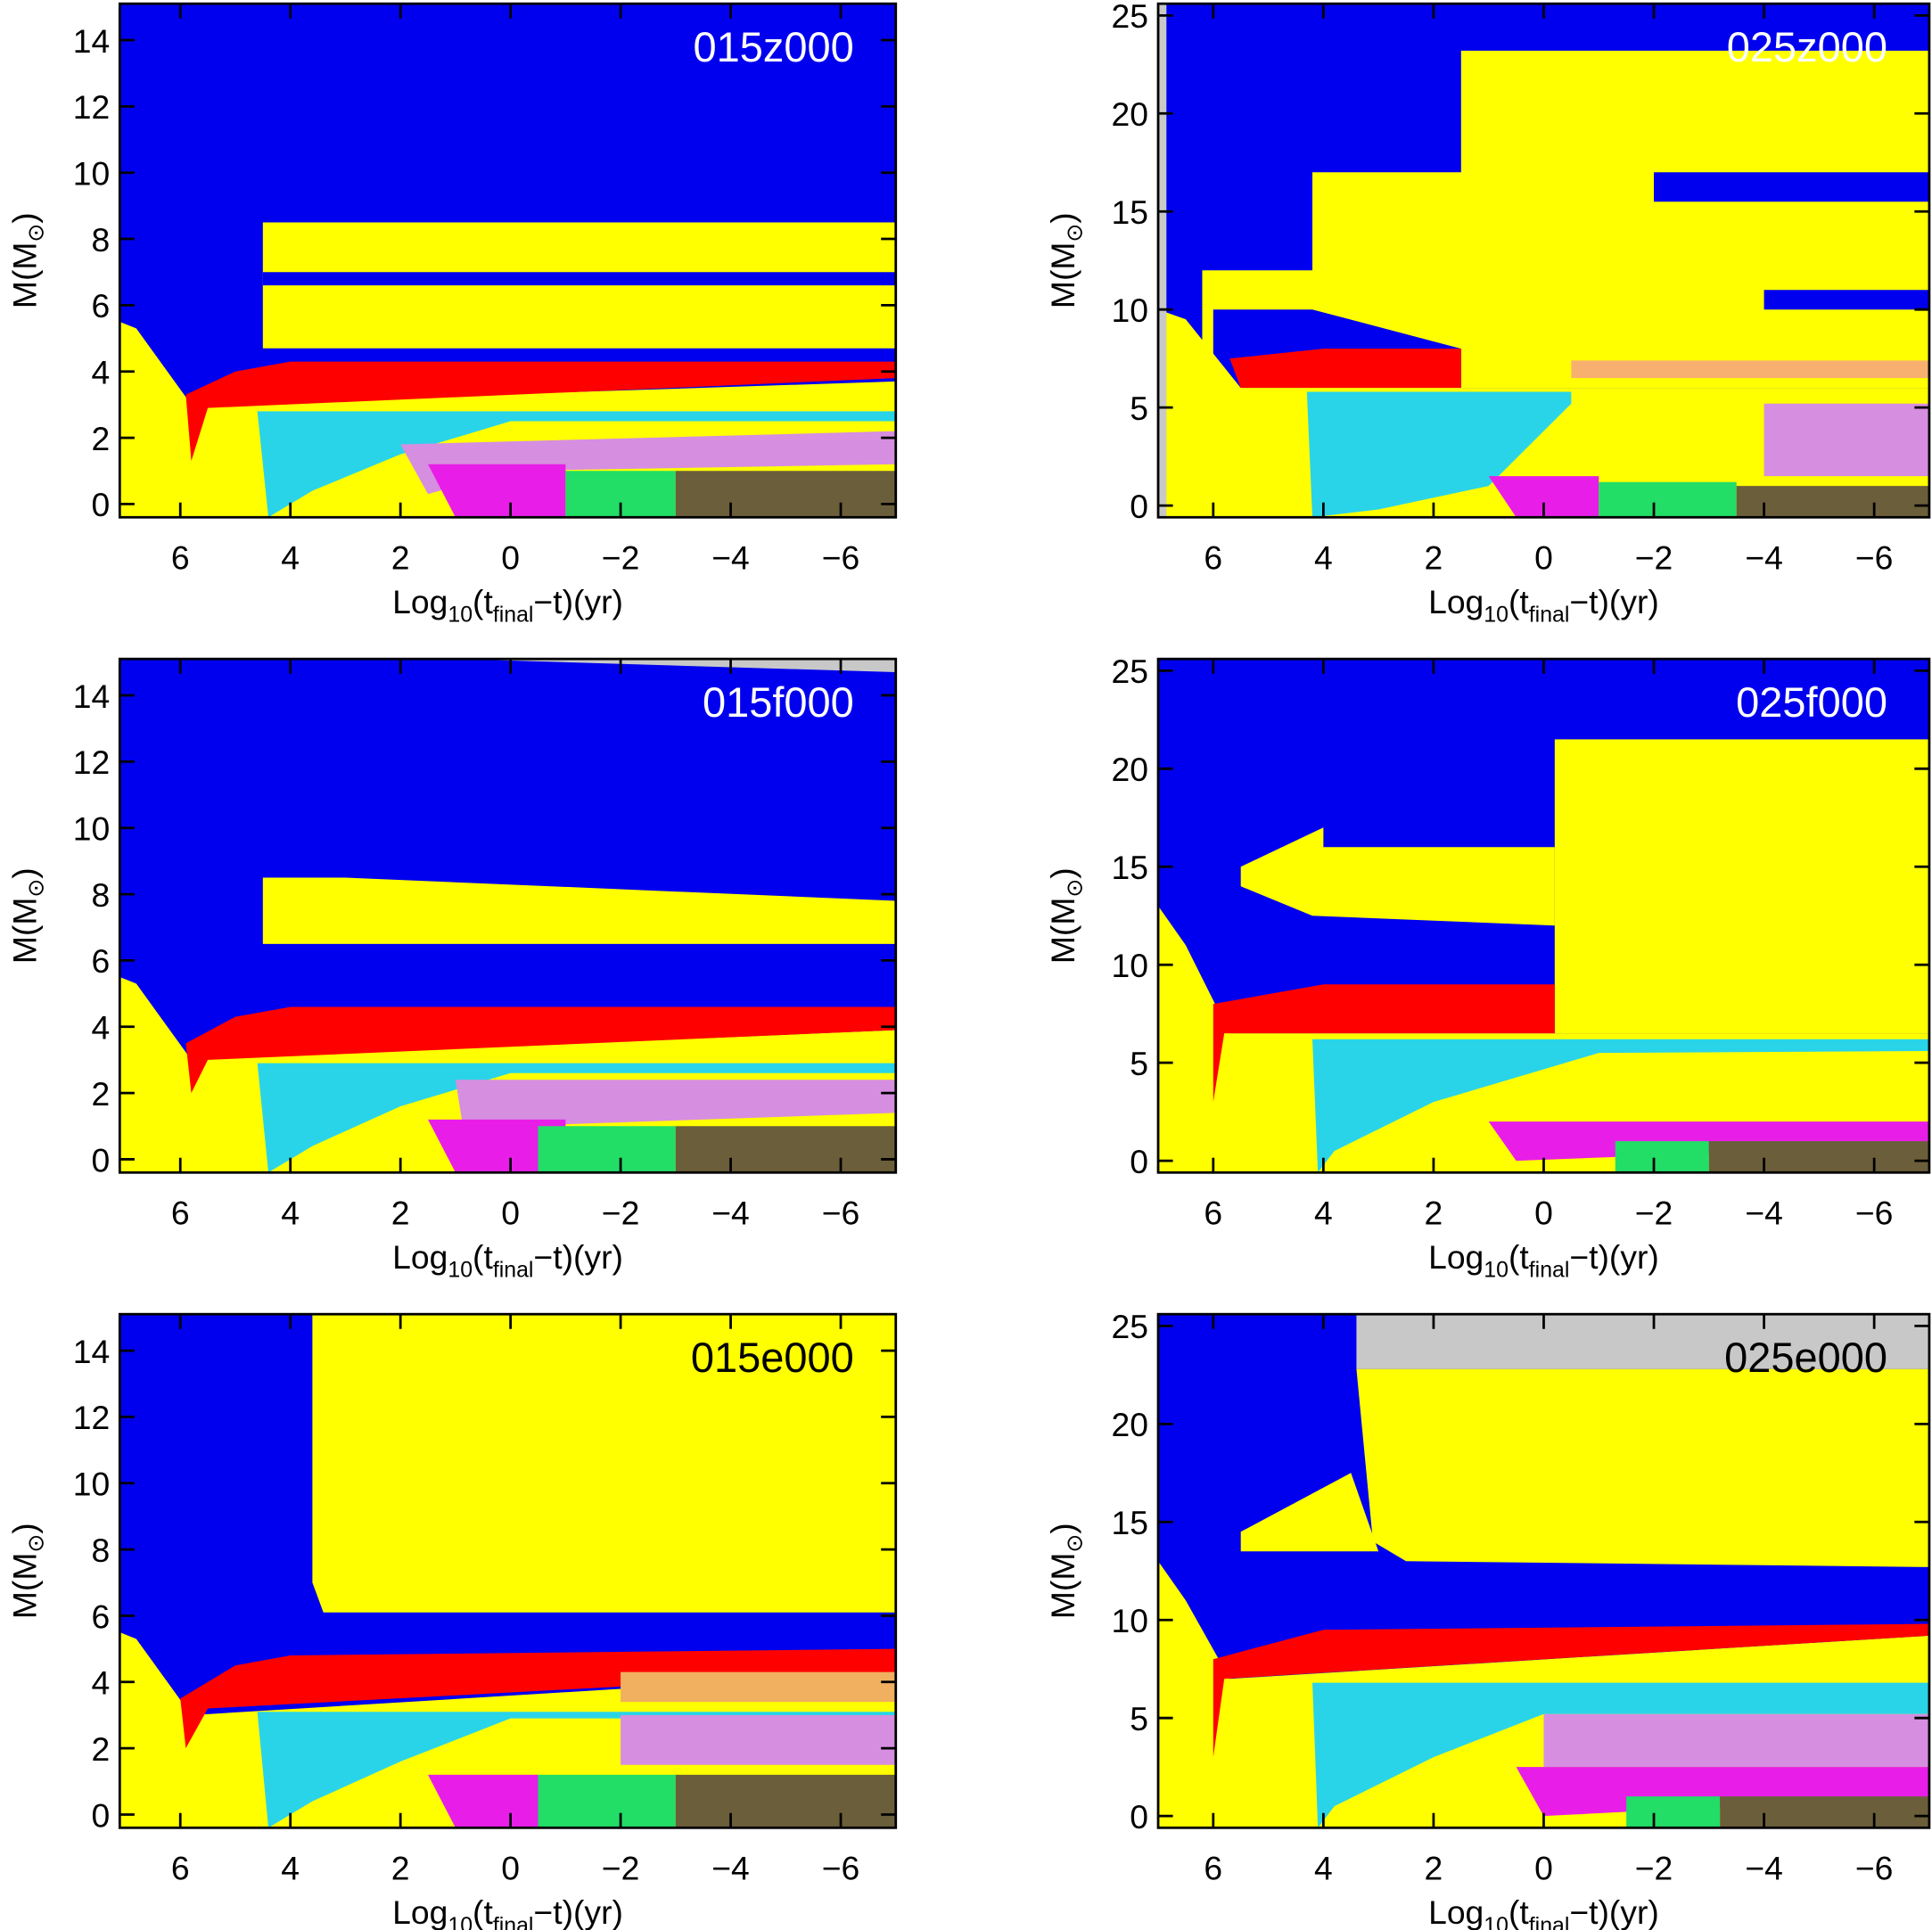  I want to click on panel-title: 015z000, so click(774, 46).